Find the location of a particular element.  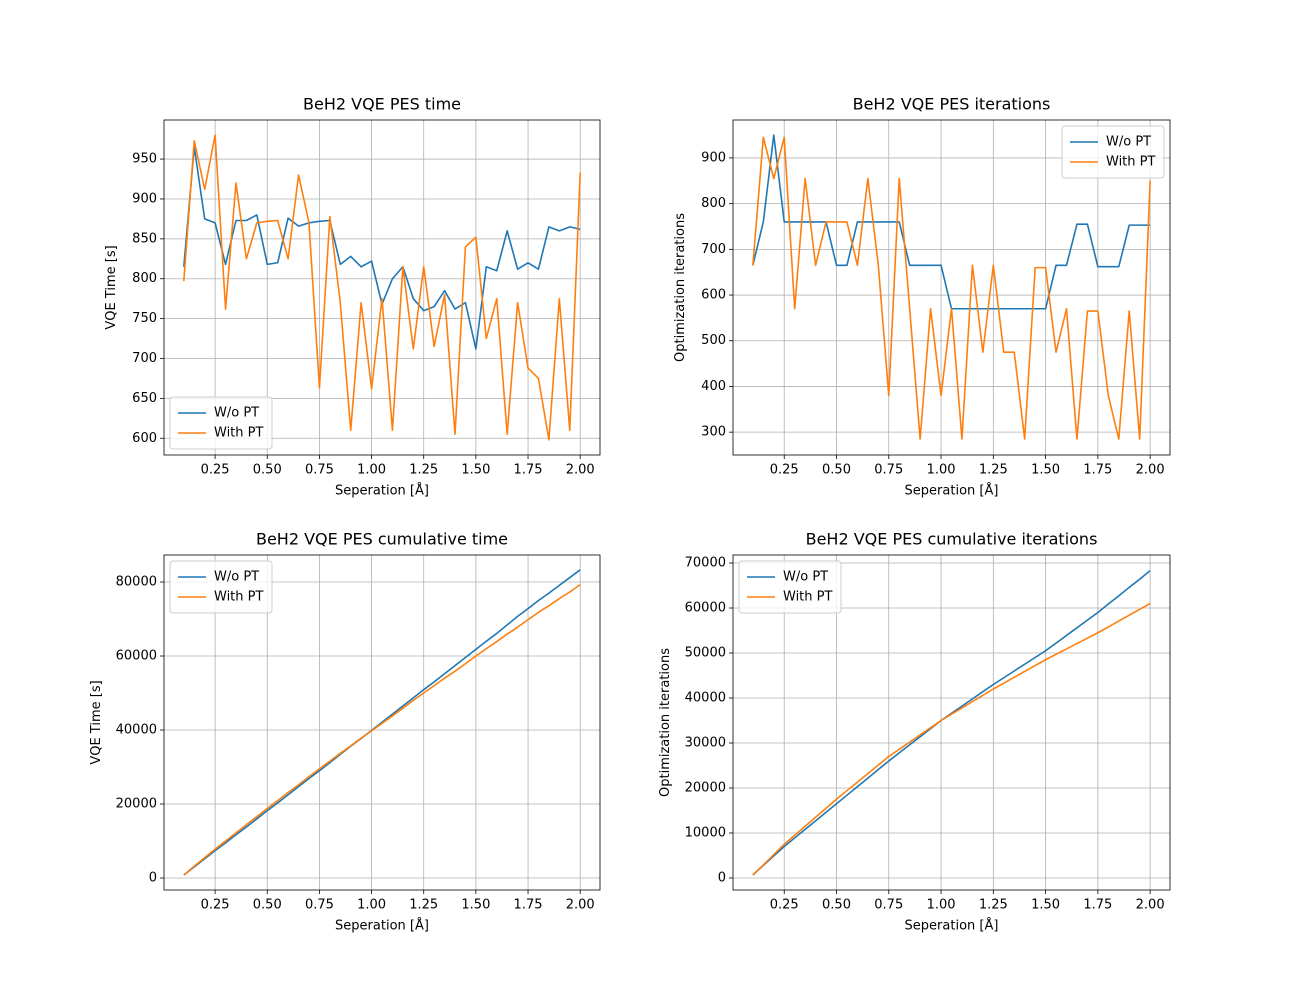

y-tick-label: 60000 is located at coordinates (705, 608).